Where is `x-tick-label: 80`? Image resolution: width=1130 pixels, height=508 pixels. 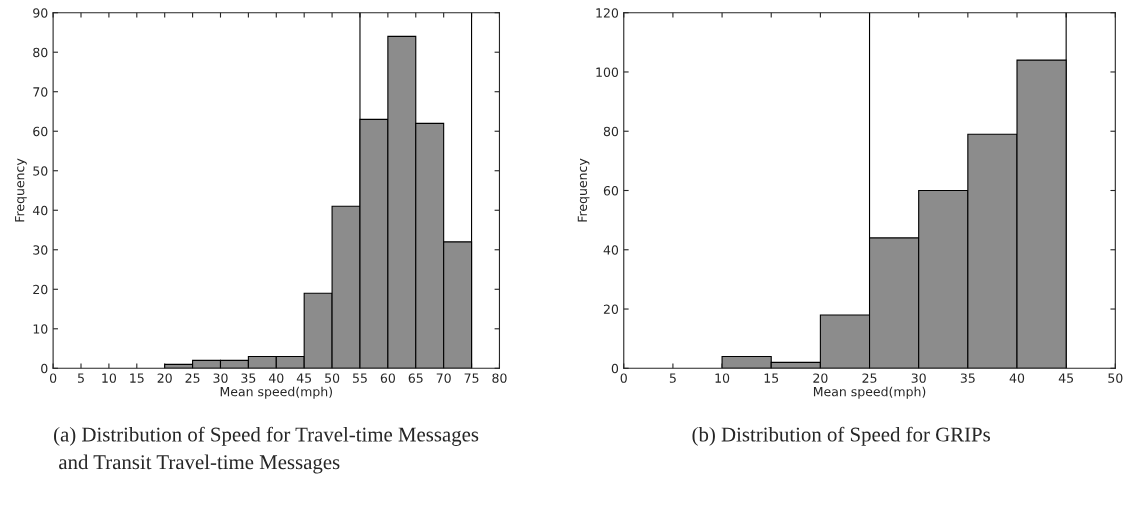
x-tick-label: 80 is located at coordinates (499, 378).